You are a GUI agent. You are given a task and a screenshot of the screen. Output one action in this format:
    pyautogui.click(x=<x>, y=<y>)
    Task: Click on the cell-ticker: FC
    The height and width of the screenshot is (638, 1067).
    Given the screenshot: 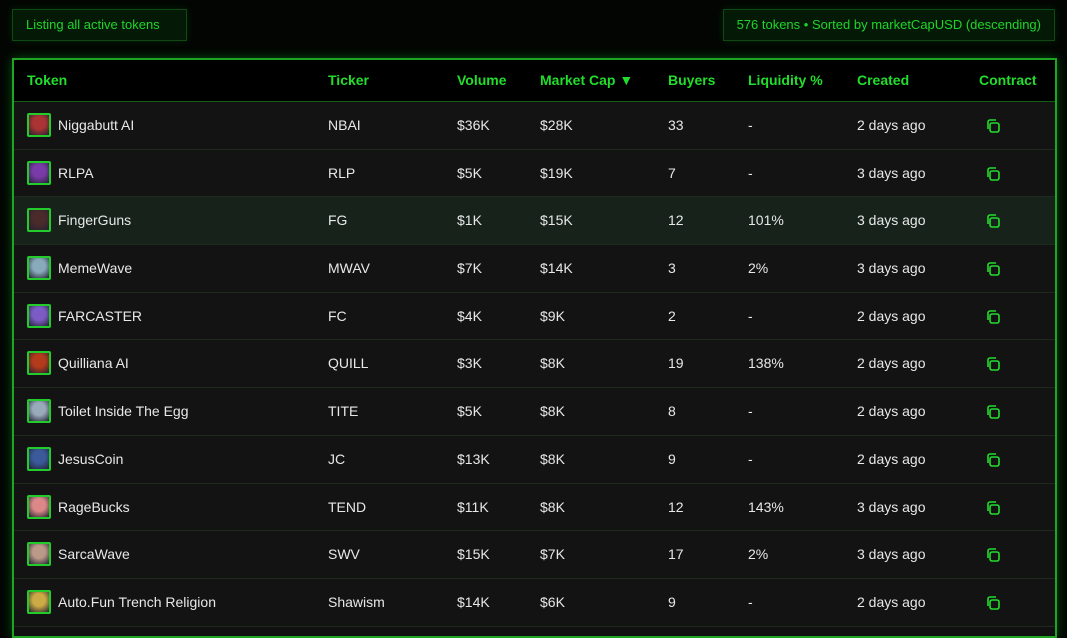 What is the action you would take?
    pyautogui.click(x=337, y=315)
    